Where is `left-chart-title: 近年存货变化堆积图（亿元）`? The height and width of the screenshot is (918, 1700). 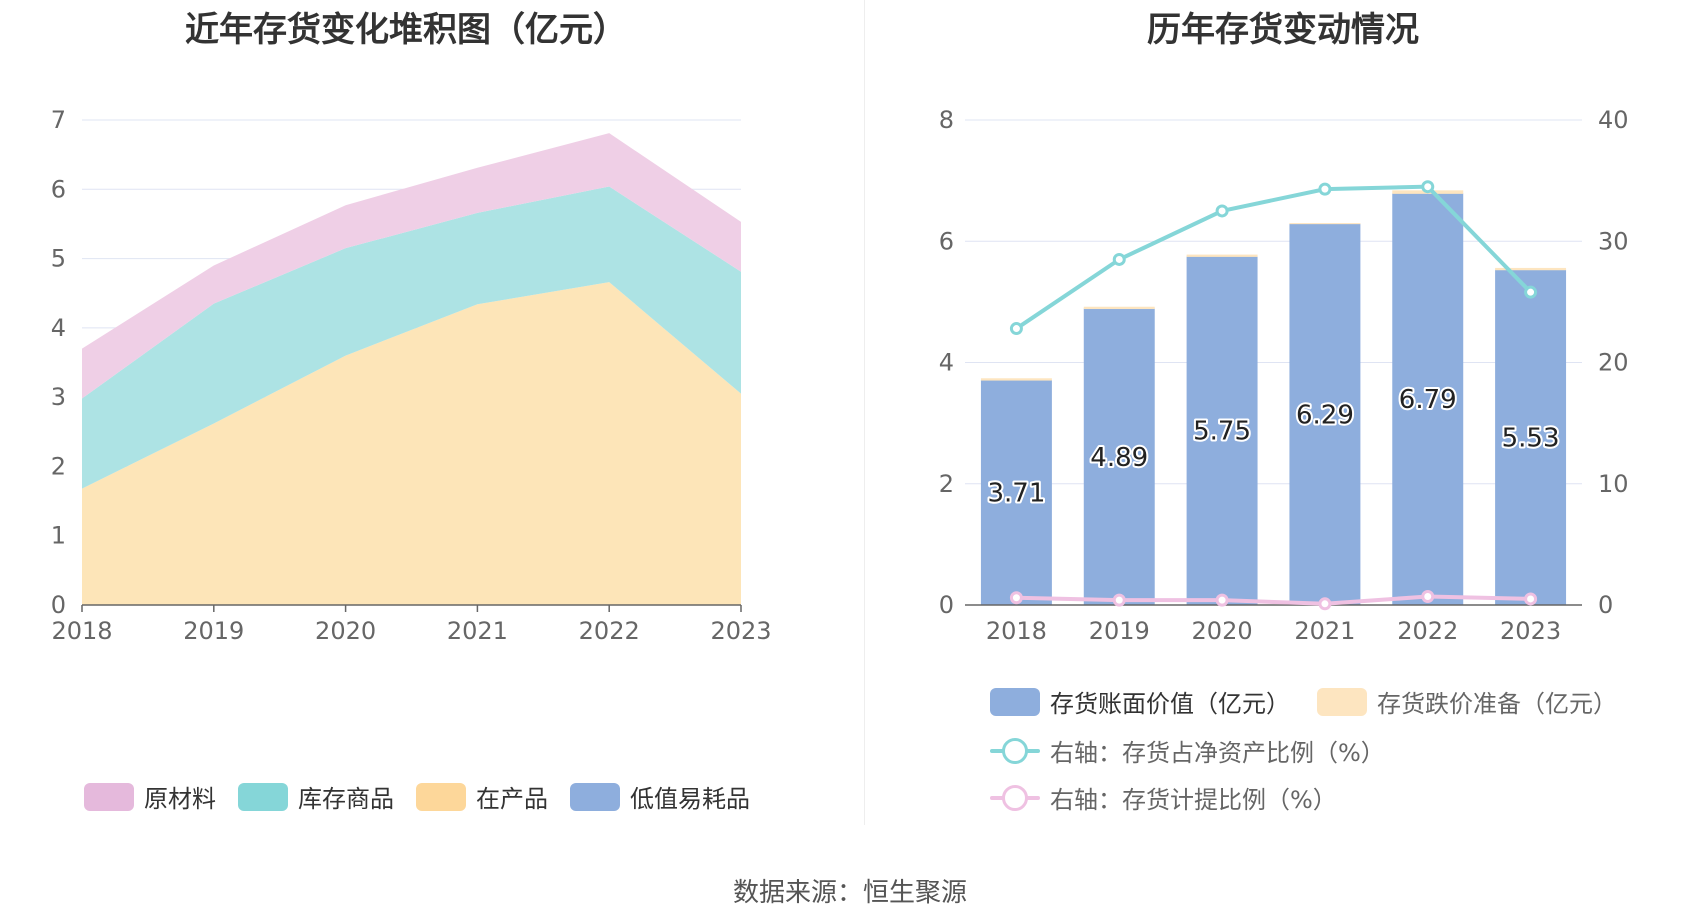
left-chart-title: 近年存货变化堆积图（亿元） is located at coordinates (406, 30).